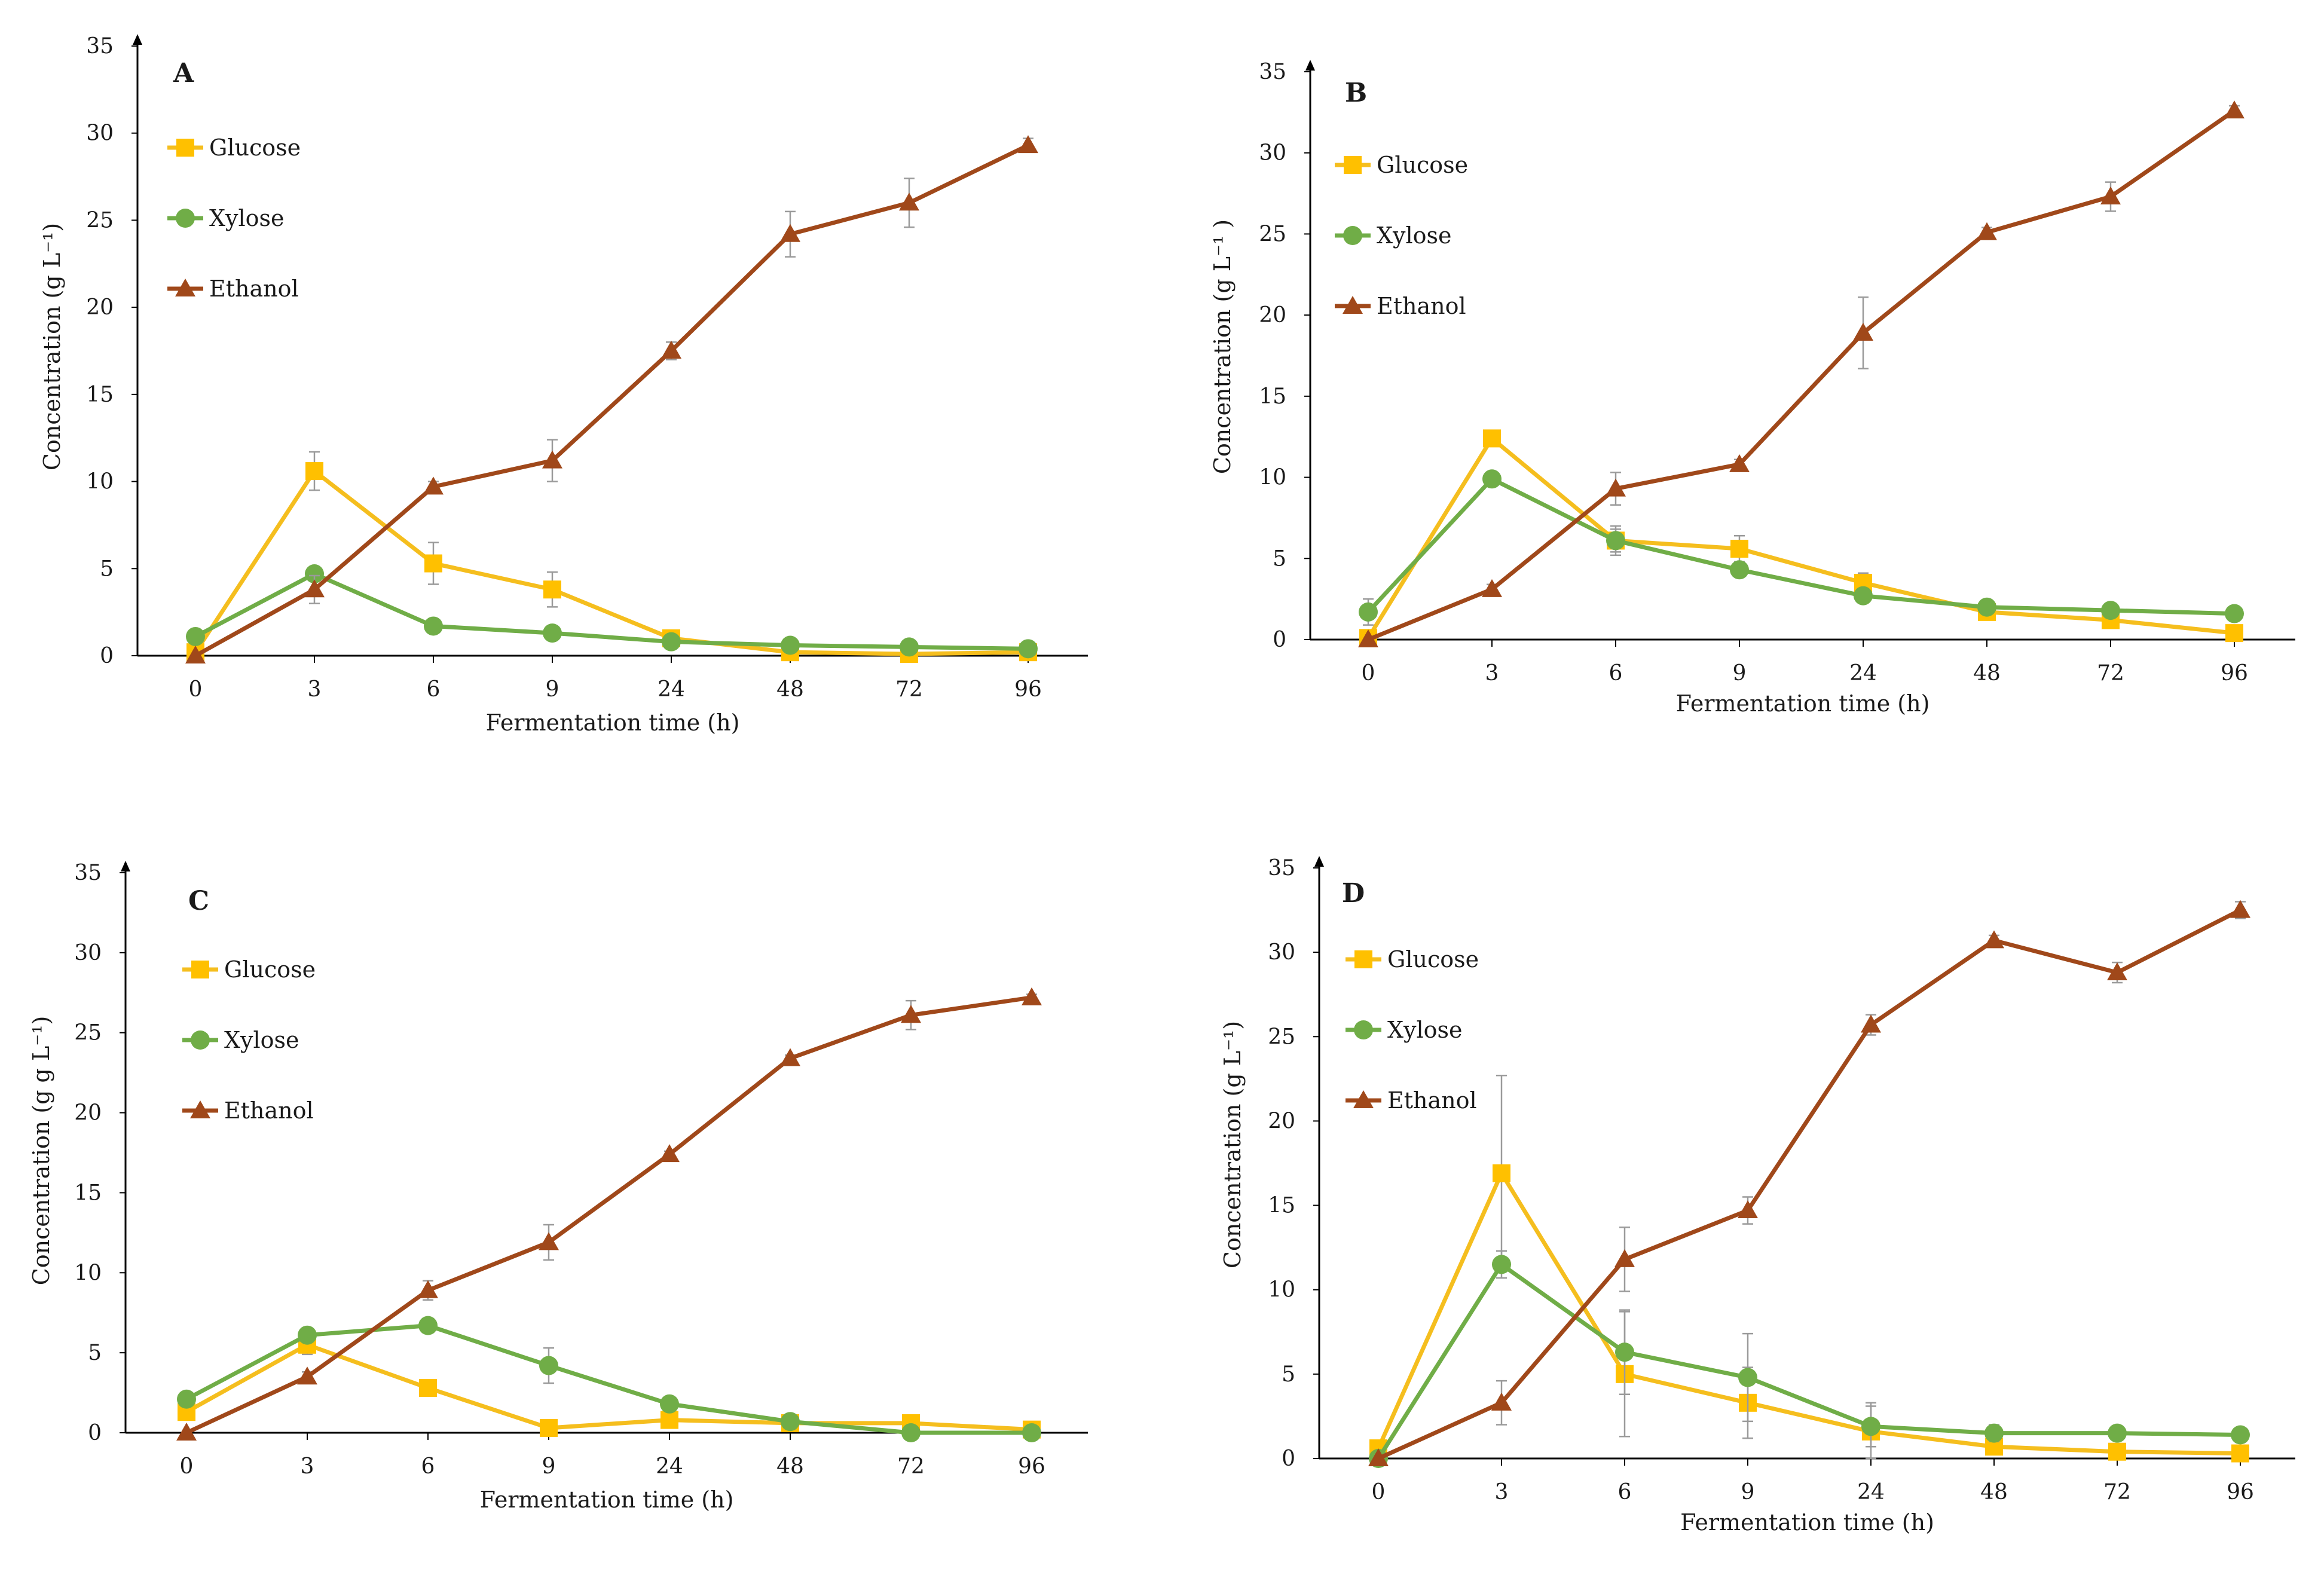 The width and height of the screenshot is (2324, 1581). I want to click on panel-letter: A, so click(184, 73).